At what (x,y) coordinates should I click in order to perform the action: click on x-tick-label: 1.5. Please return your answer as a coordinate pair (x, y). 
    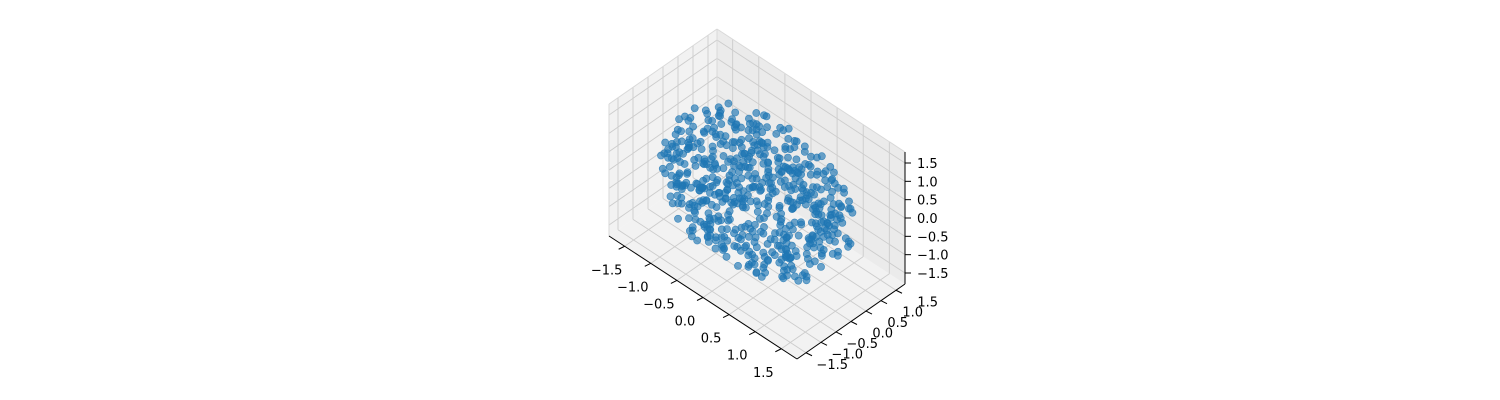
    Looking at the image, I should click on (763, 373).